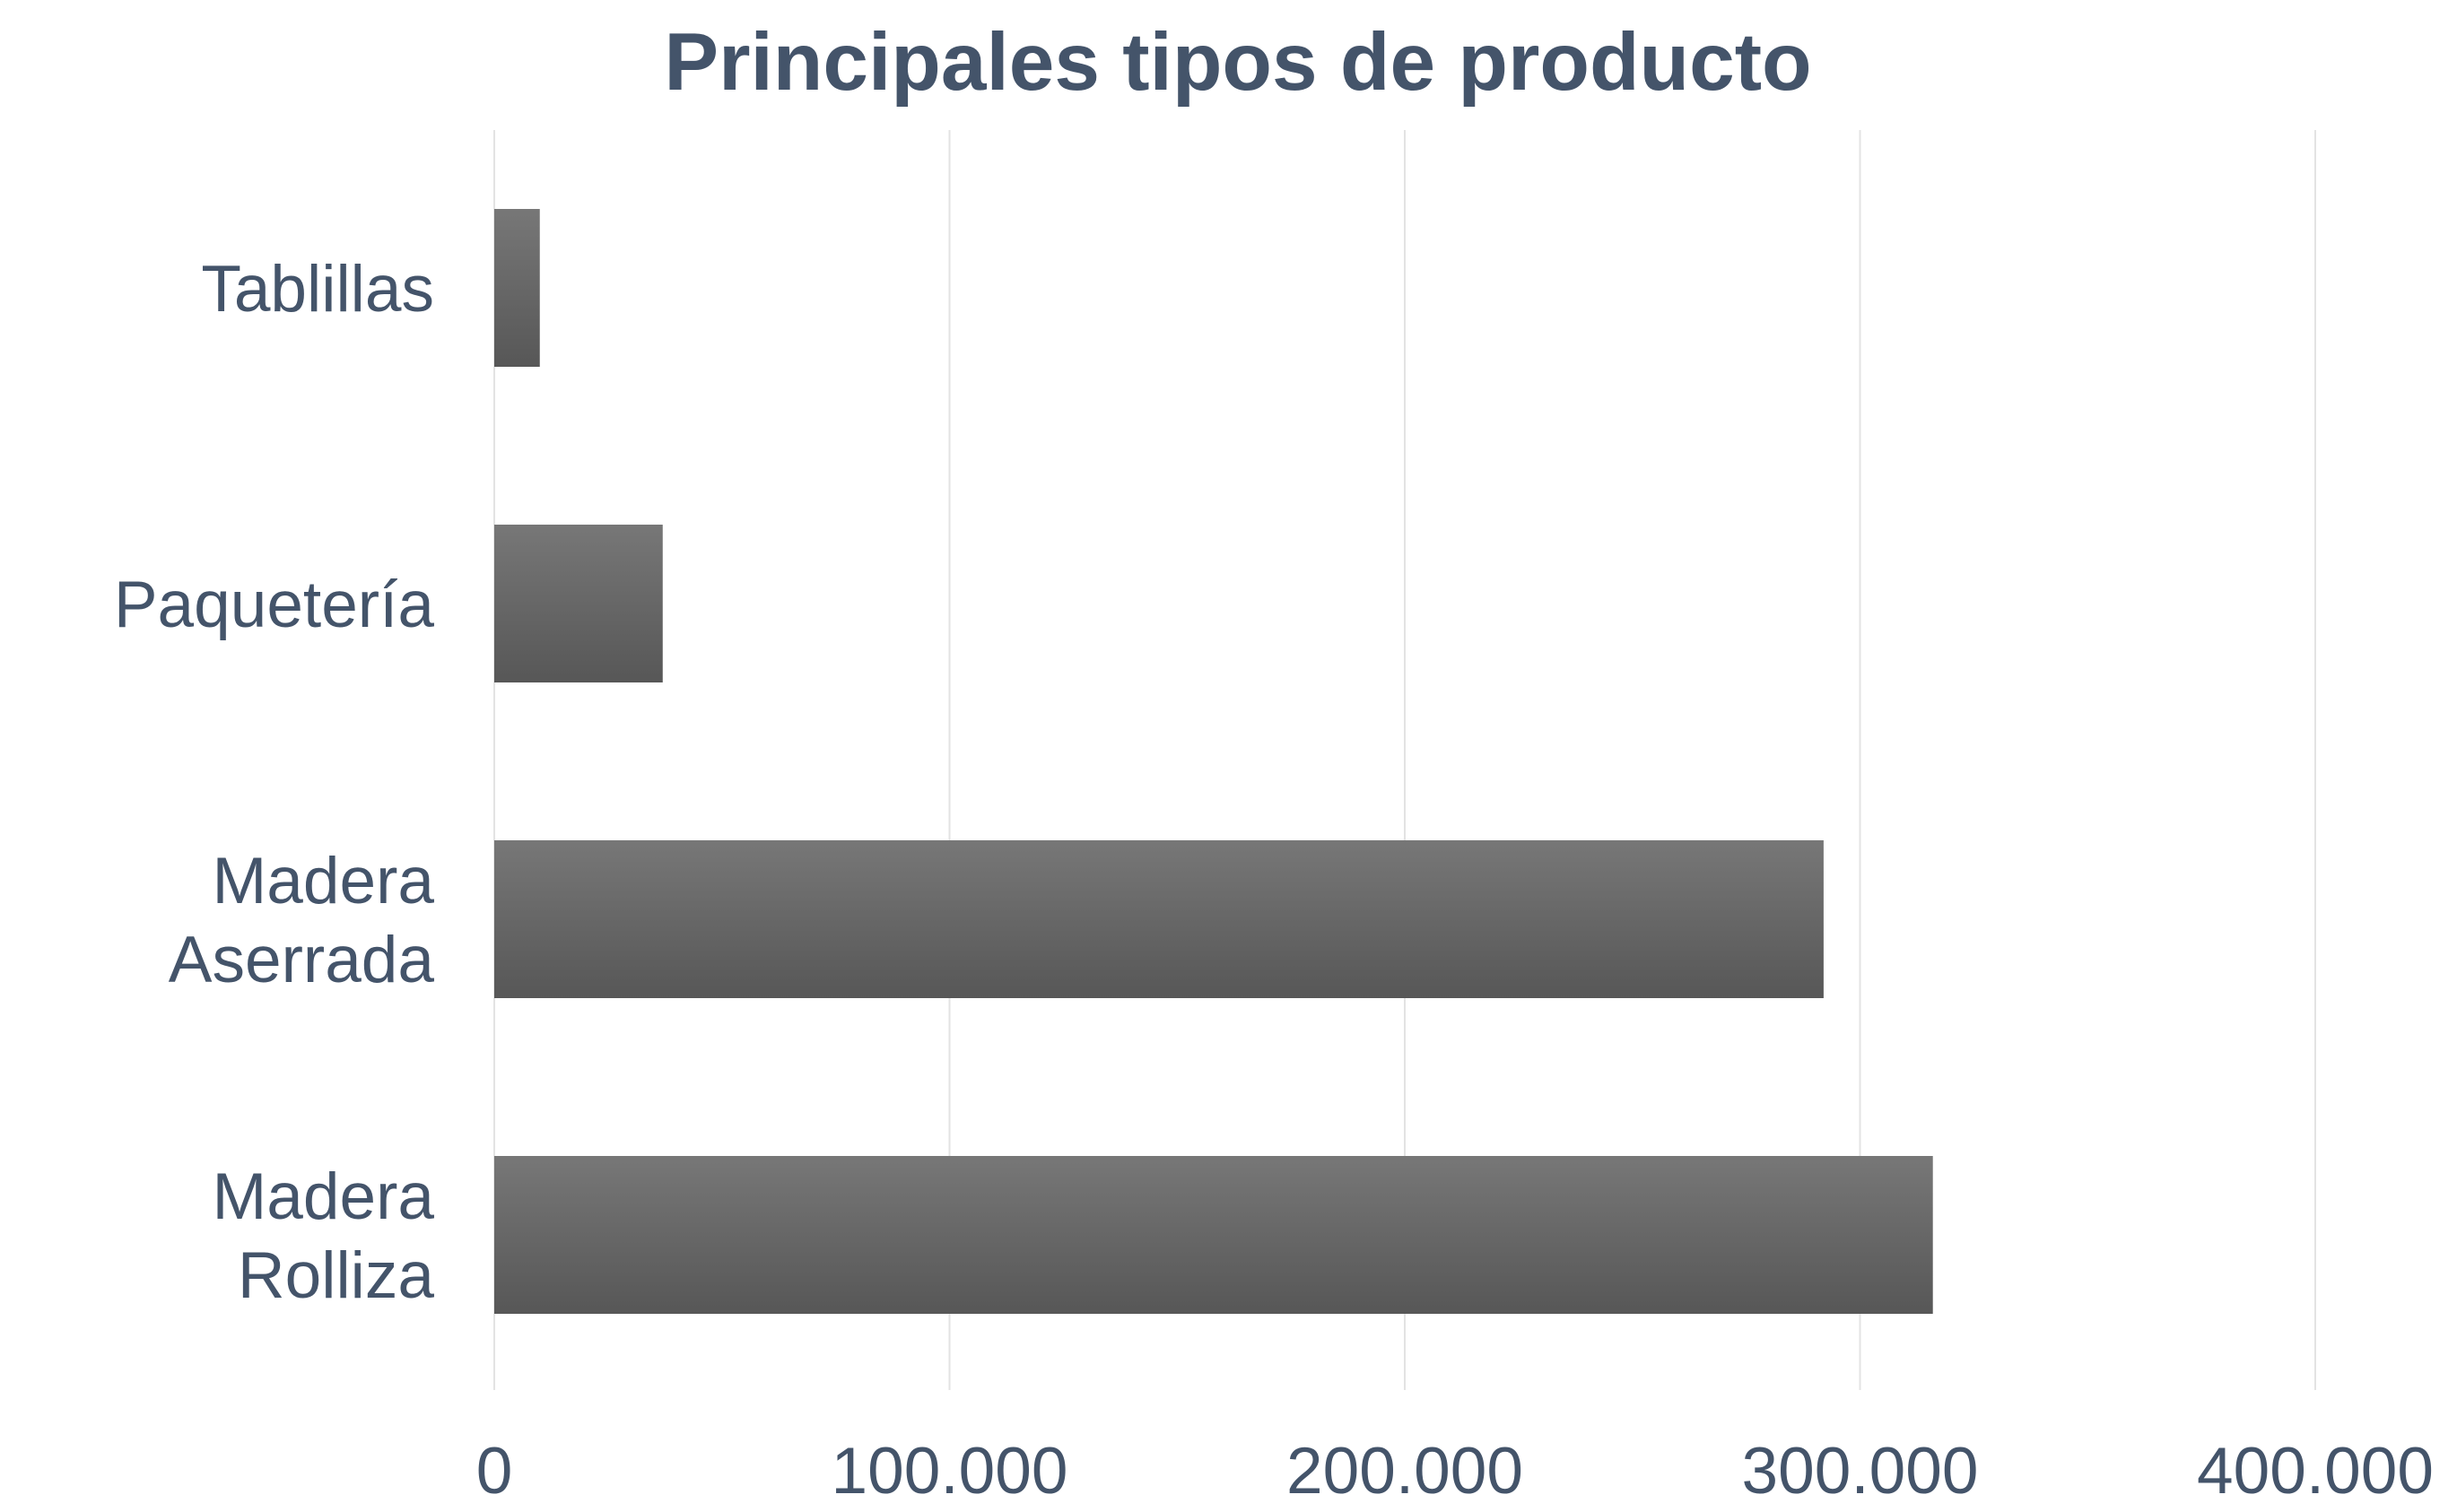 The height and width of the screenshot is (1512, 2457). Describe the element at coordinates (2315, 1471) in the screenshot. I see `x-tick-label: 400.000` at that location.